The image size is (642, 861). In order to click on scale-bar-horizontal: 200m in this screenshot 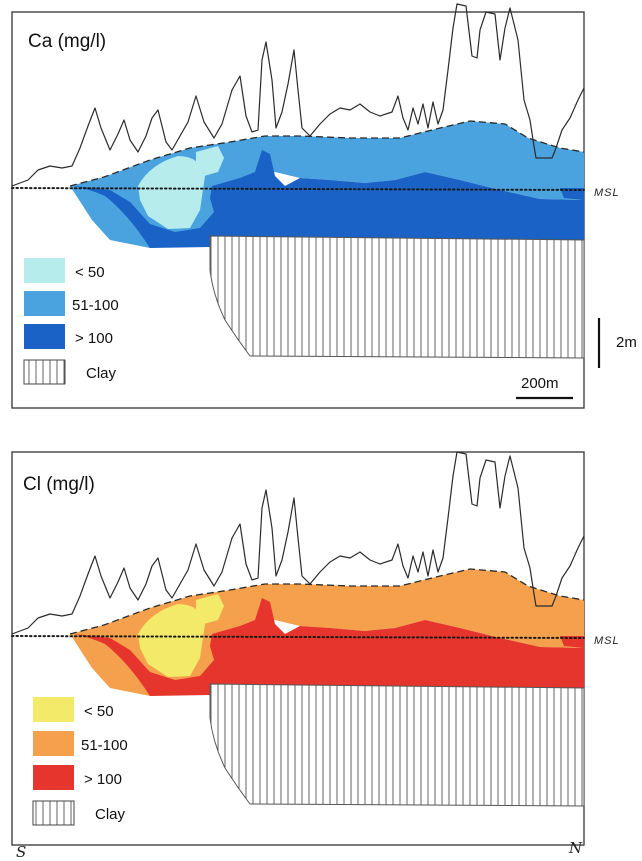, I will do `click(544, 387)`.